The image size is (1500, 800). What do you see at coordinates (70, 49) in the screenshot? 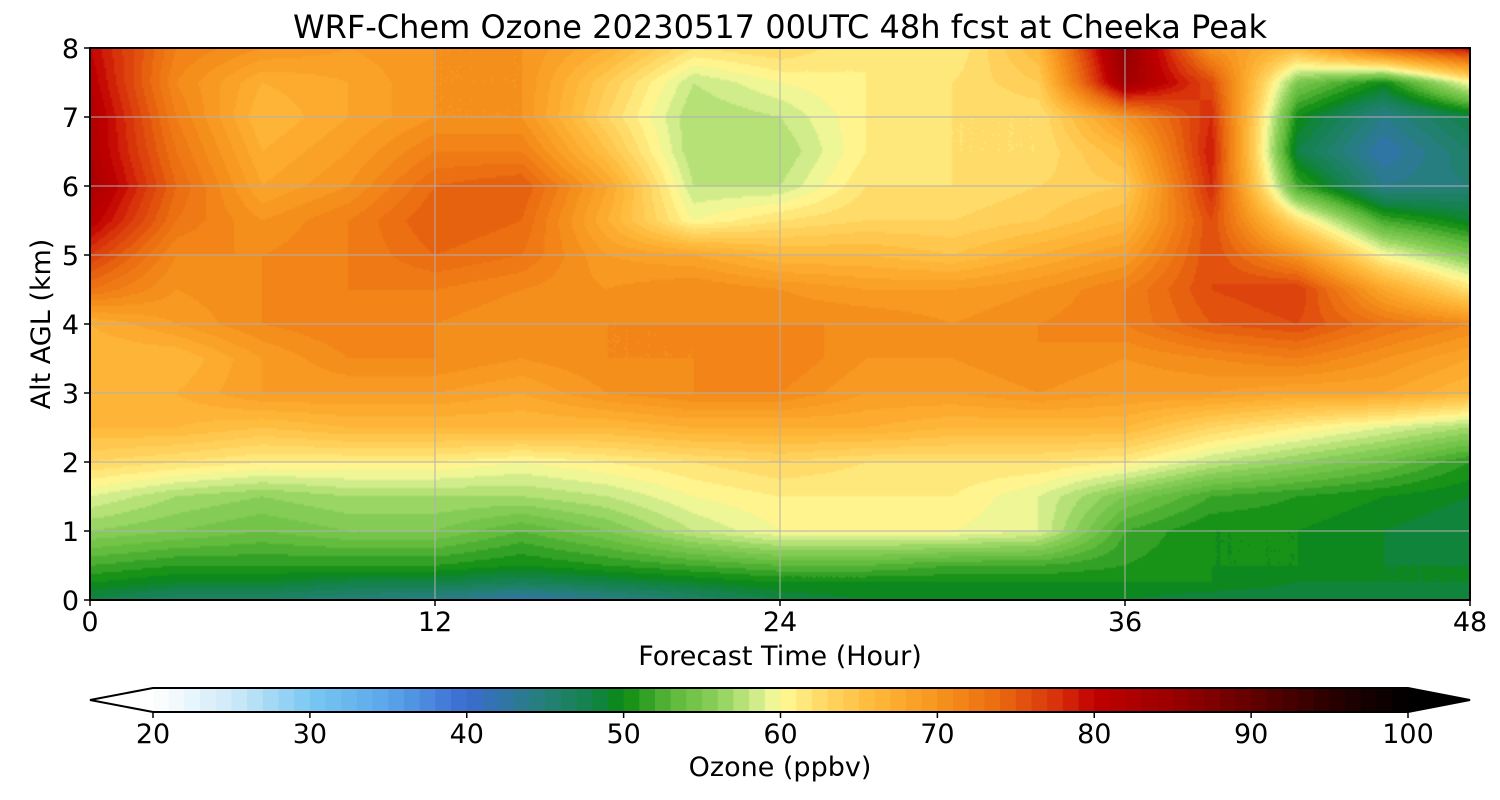
I see `y-tick-label: 8` at bounding box center [70, 49].